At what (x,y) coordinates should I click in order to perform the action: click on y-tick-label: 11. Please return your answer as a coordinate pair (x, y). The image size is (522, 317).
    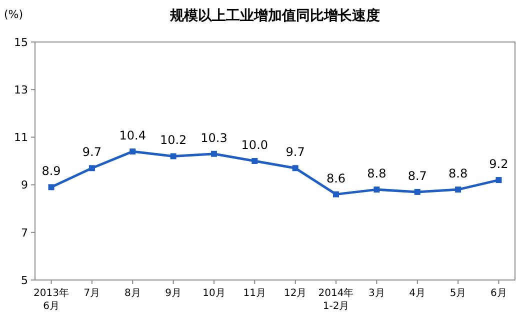
    Looking at the image, I should click on (21, 137).